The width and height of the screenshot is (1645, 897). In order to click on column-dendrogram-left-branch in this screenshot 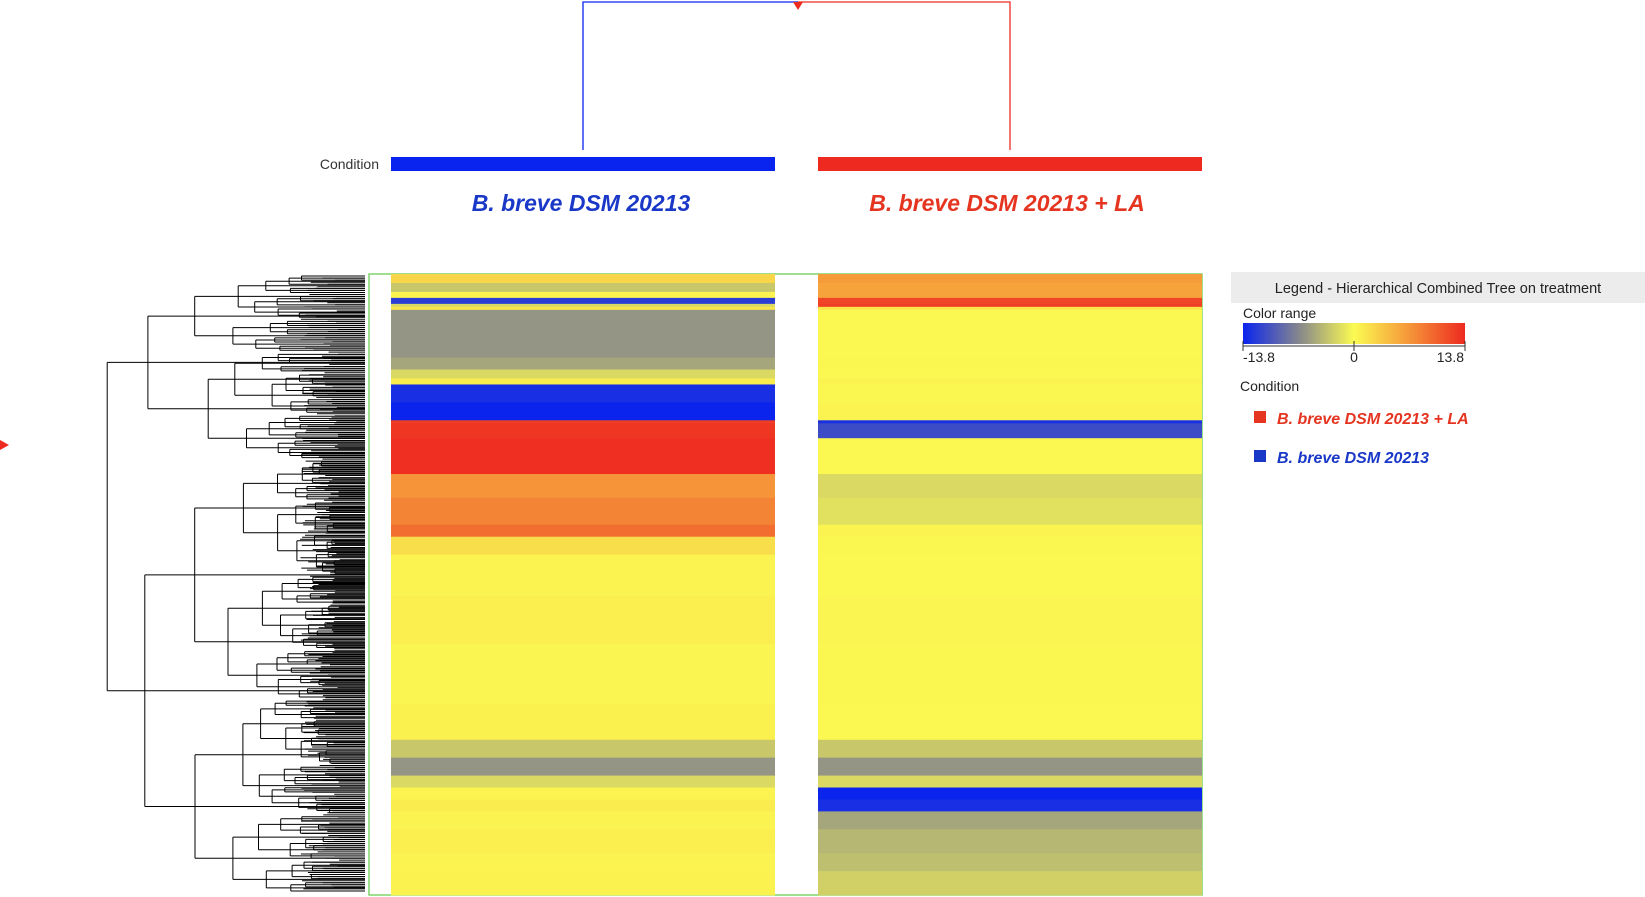, I will do `click(690, 75)`.